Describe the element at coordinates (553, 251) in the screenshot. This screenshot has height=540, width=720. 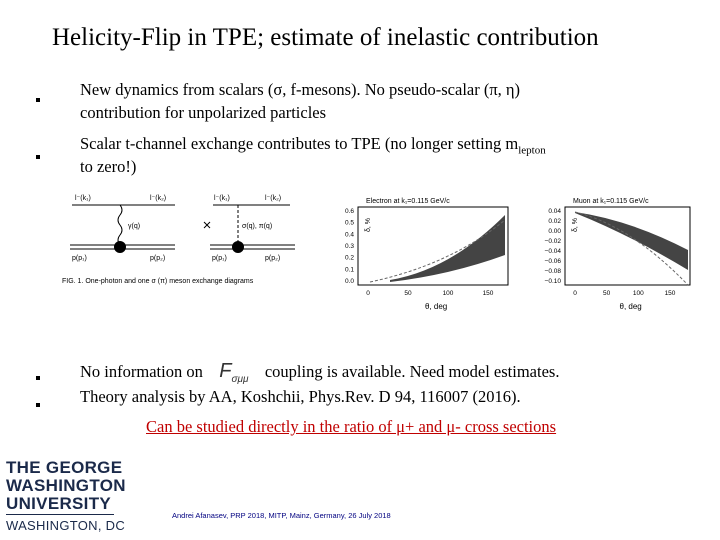
I see `y-tick-label: −0.04` at that location.